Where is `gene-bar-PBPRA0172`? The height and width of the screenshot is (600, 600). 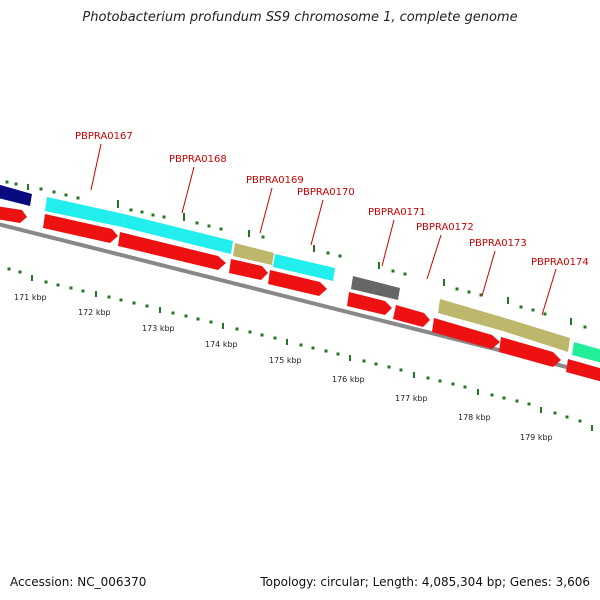
gene-bar-PBPRA0172 is located at coordinates (471, 315).